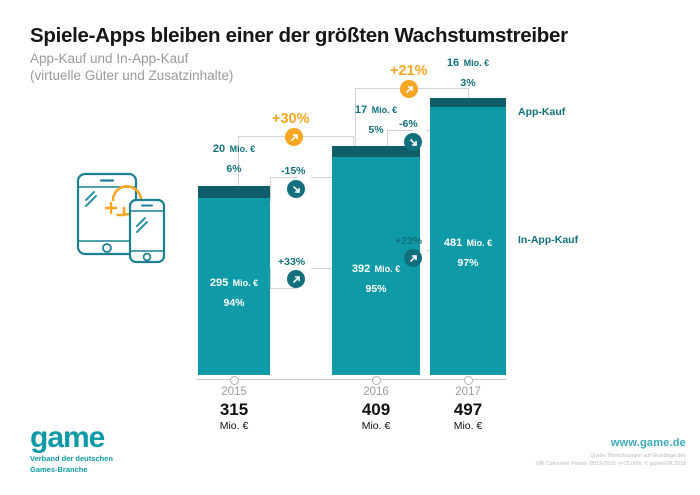 The width and height of the screenshot is (700, 495). Describe the element at coordinates (59, 469) in the screenshot. I see `logo-subtitle-line-2: Games-Branche` at that location.